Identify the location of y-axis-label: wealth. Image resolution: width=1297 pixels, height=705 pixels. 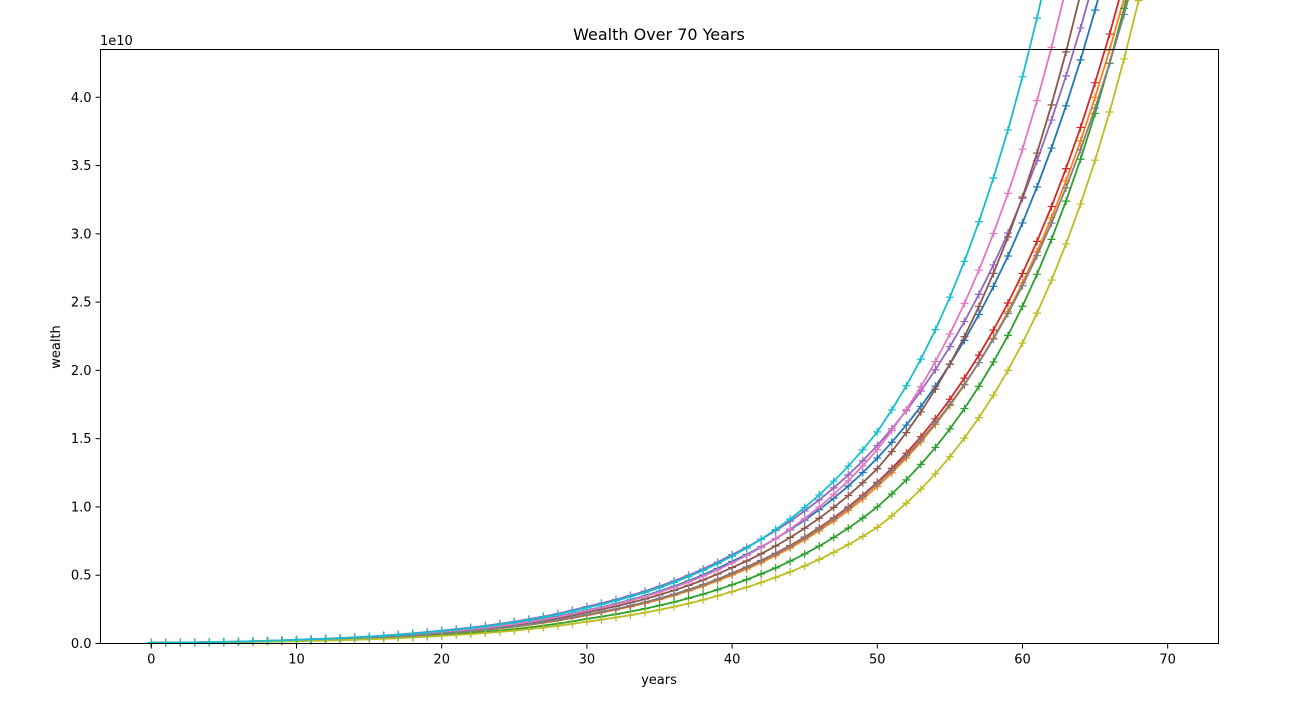
(56, 347).